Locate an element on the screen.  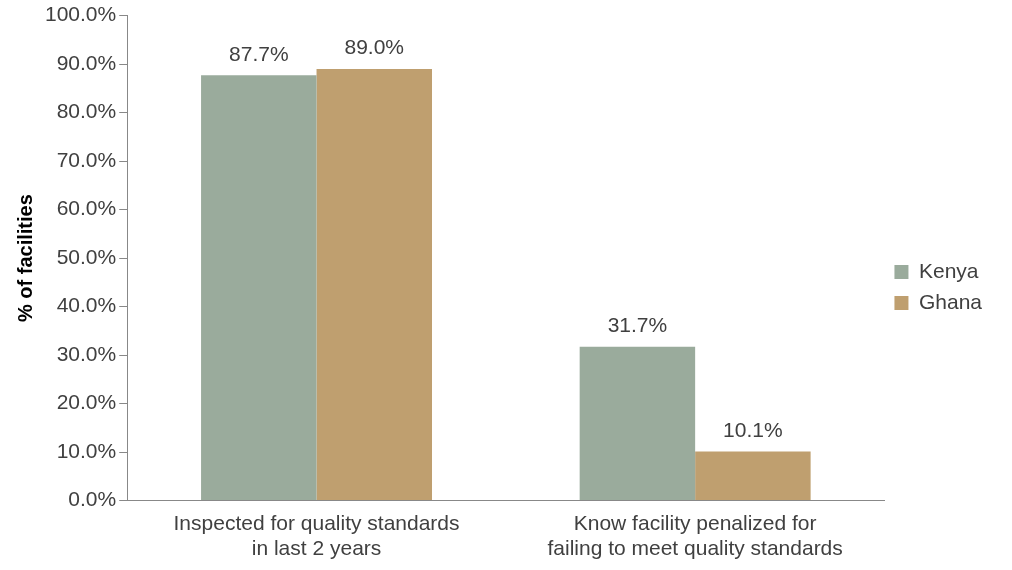
data-label: 10.1% is located at coordinates (753, 429).